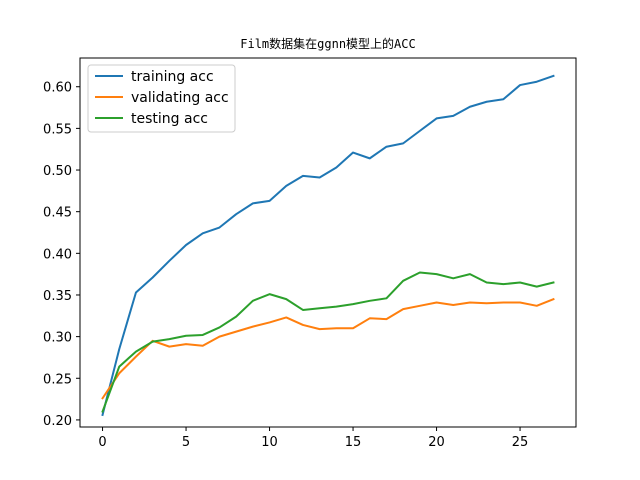 This screenshot has height=480, width=640. What do you see at coordinates (57, 171) in the screenshot?
I see `y-tick-label: 0.50` at bounding box center [57, 171].